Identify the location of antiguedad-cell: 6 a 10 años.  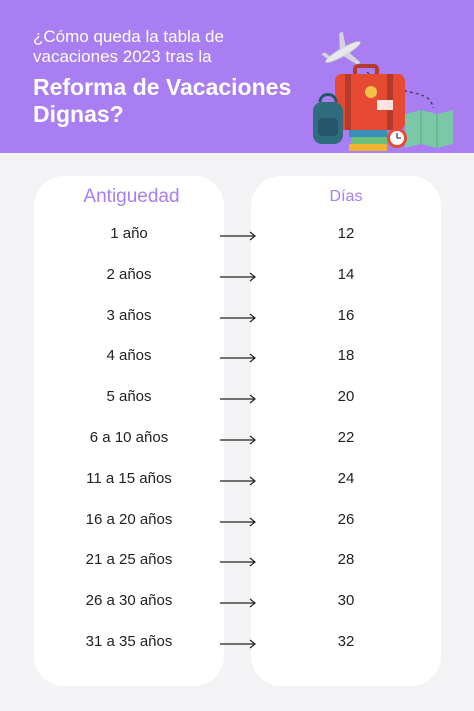
(129, 437).